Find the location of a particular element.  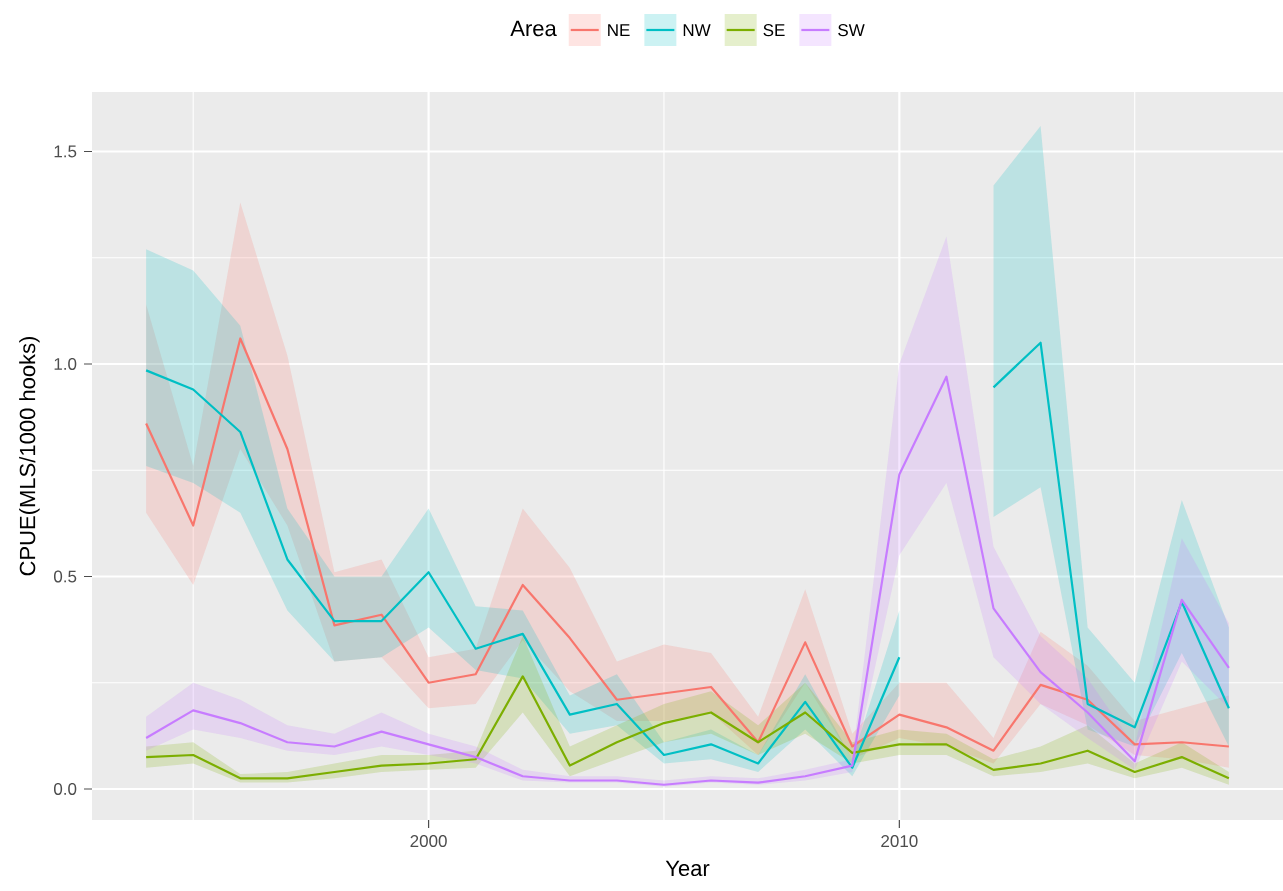

legend-label: NW is located at coordinates (697, 30).